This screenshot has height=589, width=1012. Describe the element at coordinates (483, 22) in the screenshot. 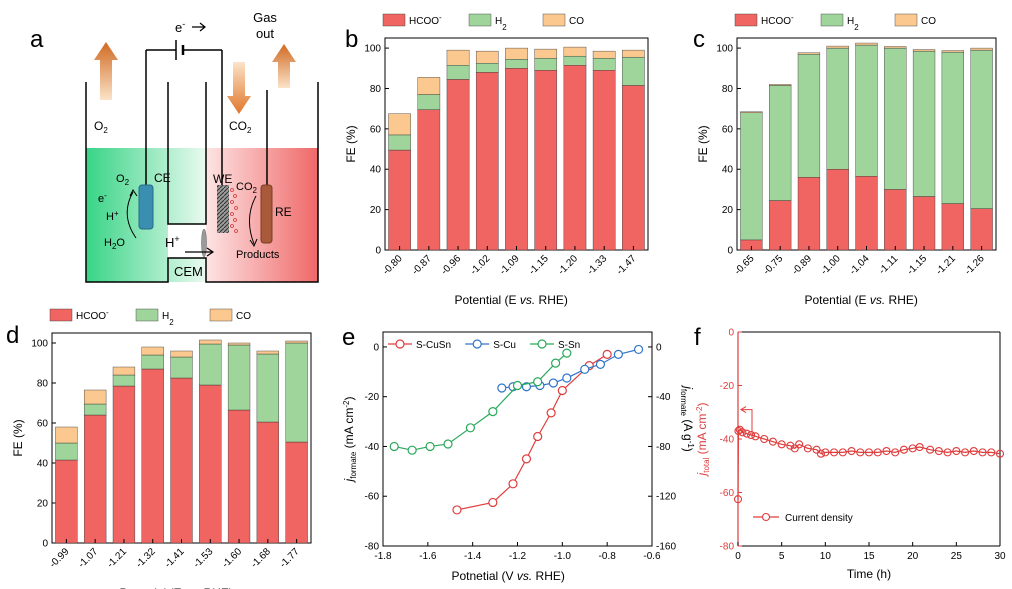

I see `legend: HCOO- H2 CO` at that location.